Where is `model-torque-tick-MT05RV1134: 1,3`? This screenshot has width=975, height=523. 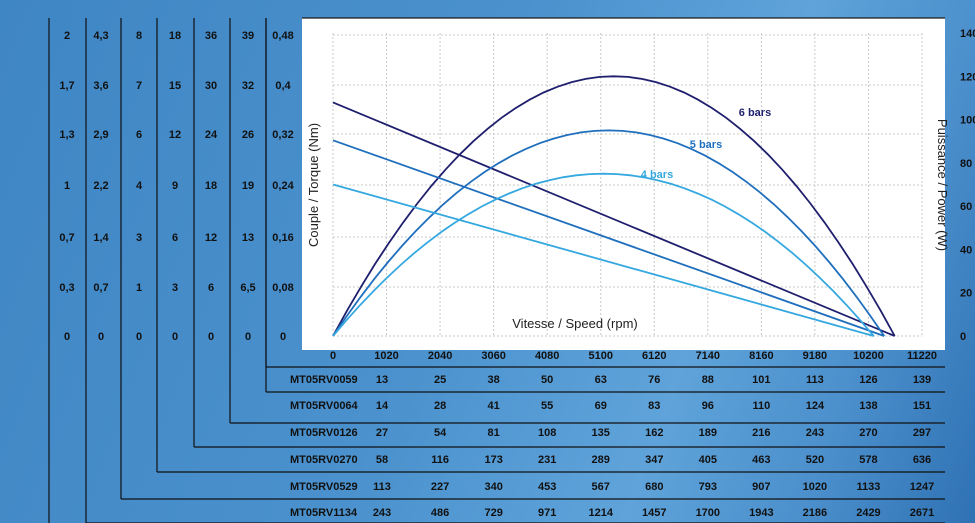 model-torque-tick-MT05RV1134: 1,3 is located at coordinates (66, 135).